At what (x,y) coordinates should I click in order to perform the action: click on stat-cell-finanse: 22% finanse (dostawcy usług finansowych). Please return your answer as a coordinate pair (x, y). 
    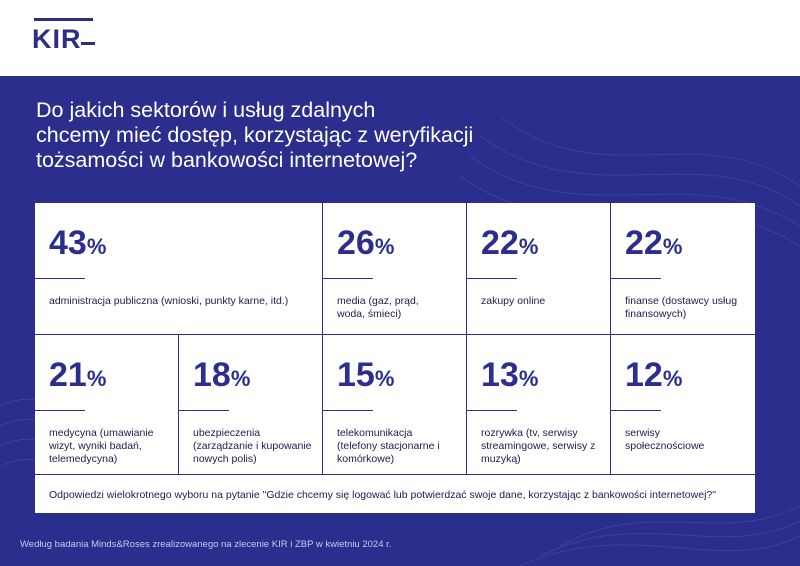
    Looking at the image, I should click on (683, 268).